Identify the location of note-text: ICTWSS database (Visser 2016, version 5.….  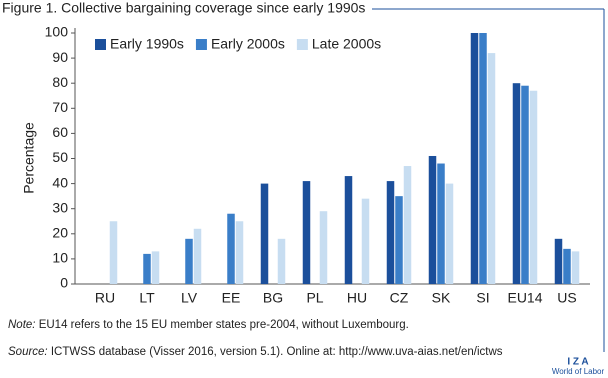
(275, 352).